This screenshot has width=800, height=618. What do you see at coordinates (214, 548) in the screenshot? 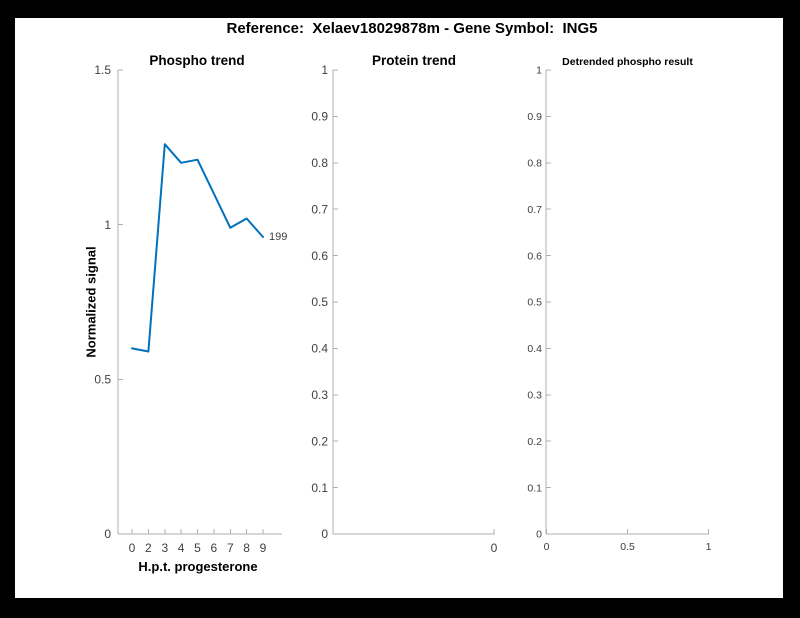
I see `x-tick-label: 6` at bounding box center [214, 548].